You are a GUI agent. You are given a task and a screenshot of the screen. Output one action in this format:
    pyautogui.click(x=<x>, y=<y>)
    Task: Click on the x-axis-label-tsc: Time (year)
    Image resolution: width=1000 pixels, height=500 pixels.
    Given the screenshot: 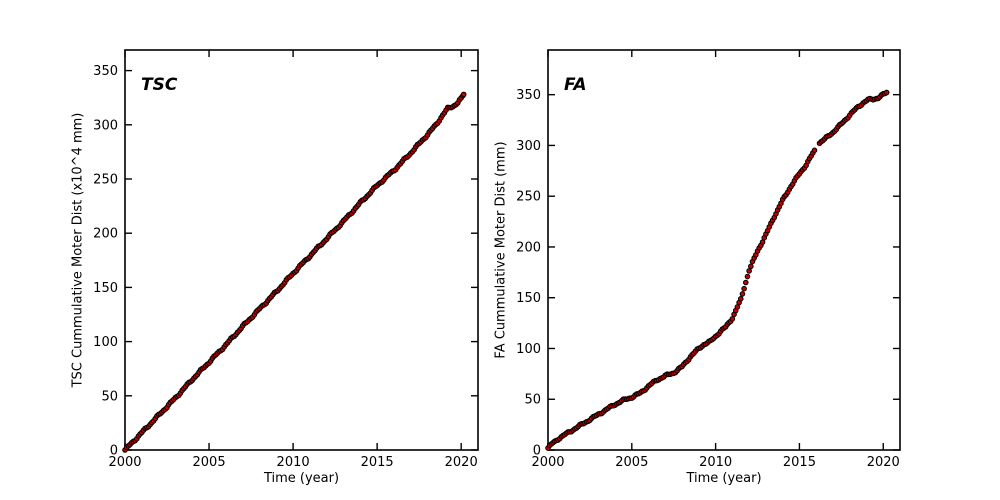 What is the action you would take?
    pyautogui.click(x=301, y=478)
    